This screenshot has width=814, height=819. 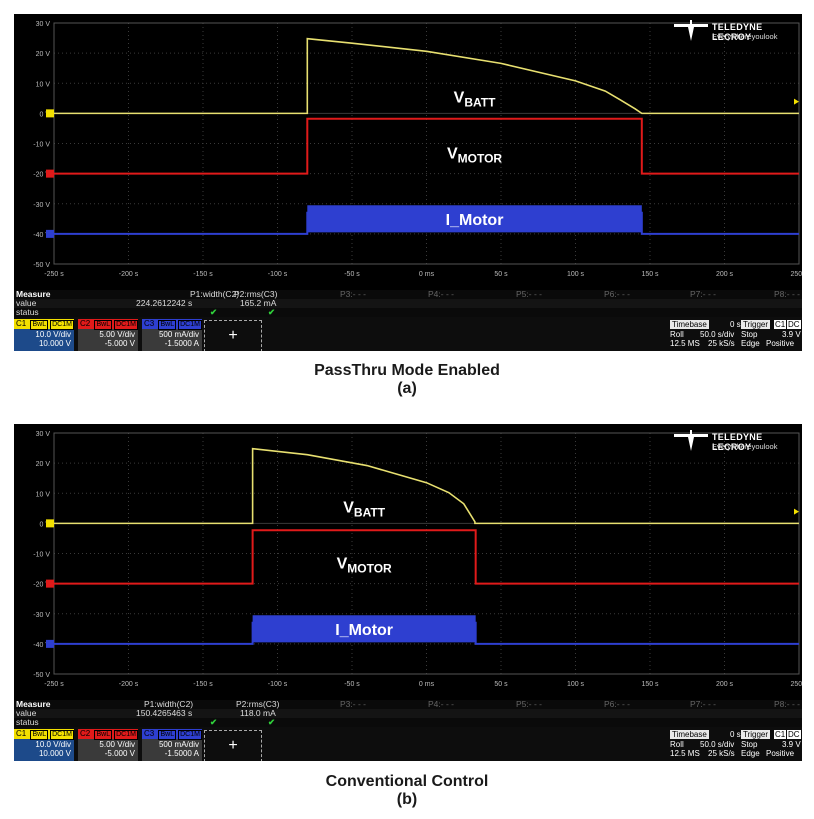 What do you see at coordinates (108, 324) in the screenshot?
I see `channel-c2-header: C2 BwL DC1M` at bounding box center [108, 324].